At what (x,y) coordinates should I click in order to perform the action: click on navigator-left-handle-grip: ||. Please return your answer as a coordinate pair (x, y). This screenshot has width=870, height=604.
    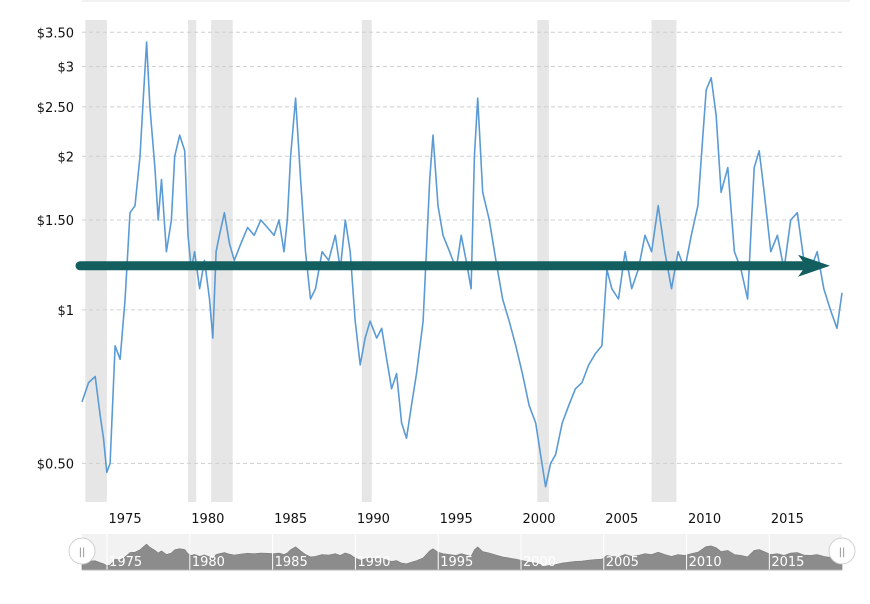
    Looking at the image, I should click on (82, 552).